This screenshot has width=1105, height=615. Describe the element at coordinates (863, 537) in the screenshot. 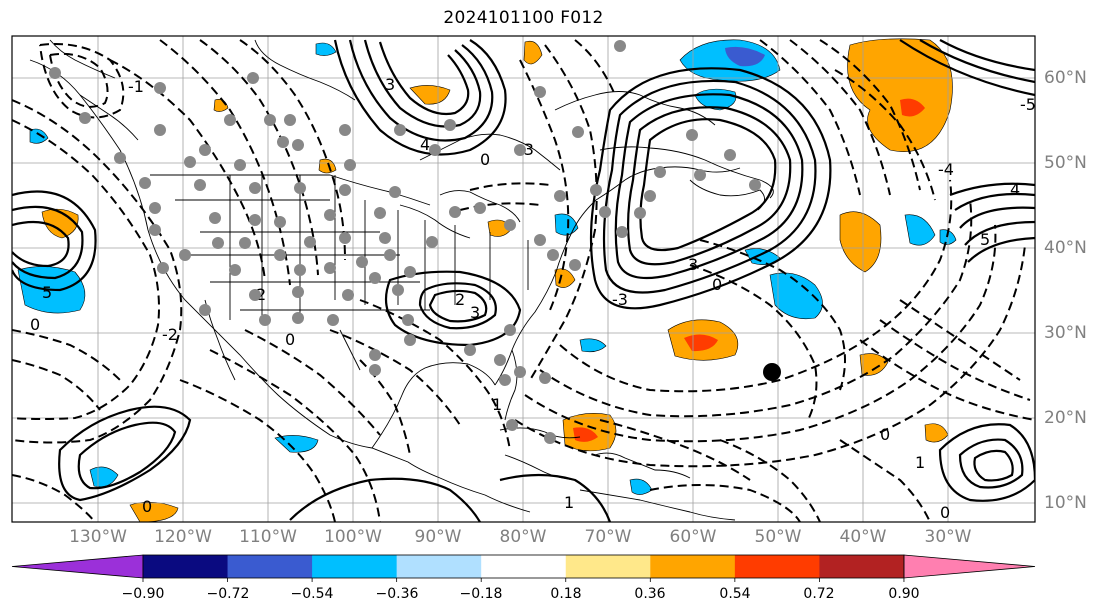

I see `lon-label-40w: 40°W` at that location.